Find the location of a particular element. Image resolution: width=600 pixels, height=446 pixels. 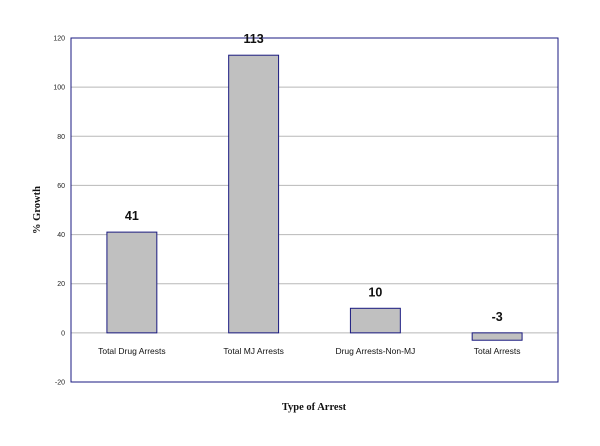

y-tick-label: -20 is located at coordinates (60, 383).